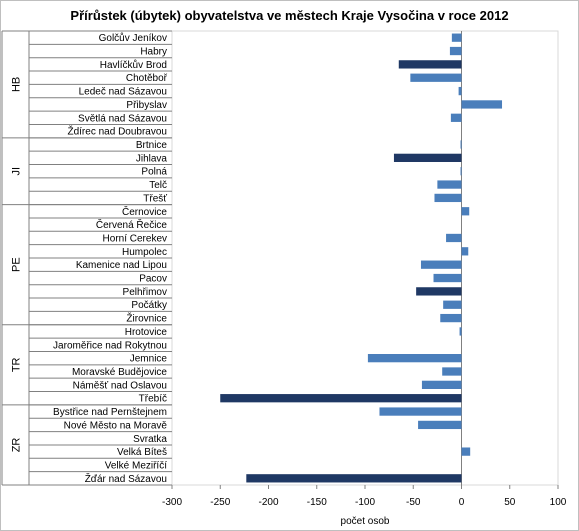  I want to click on x-tick-label: -250, so click(220, 502).